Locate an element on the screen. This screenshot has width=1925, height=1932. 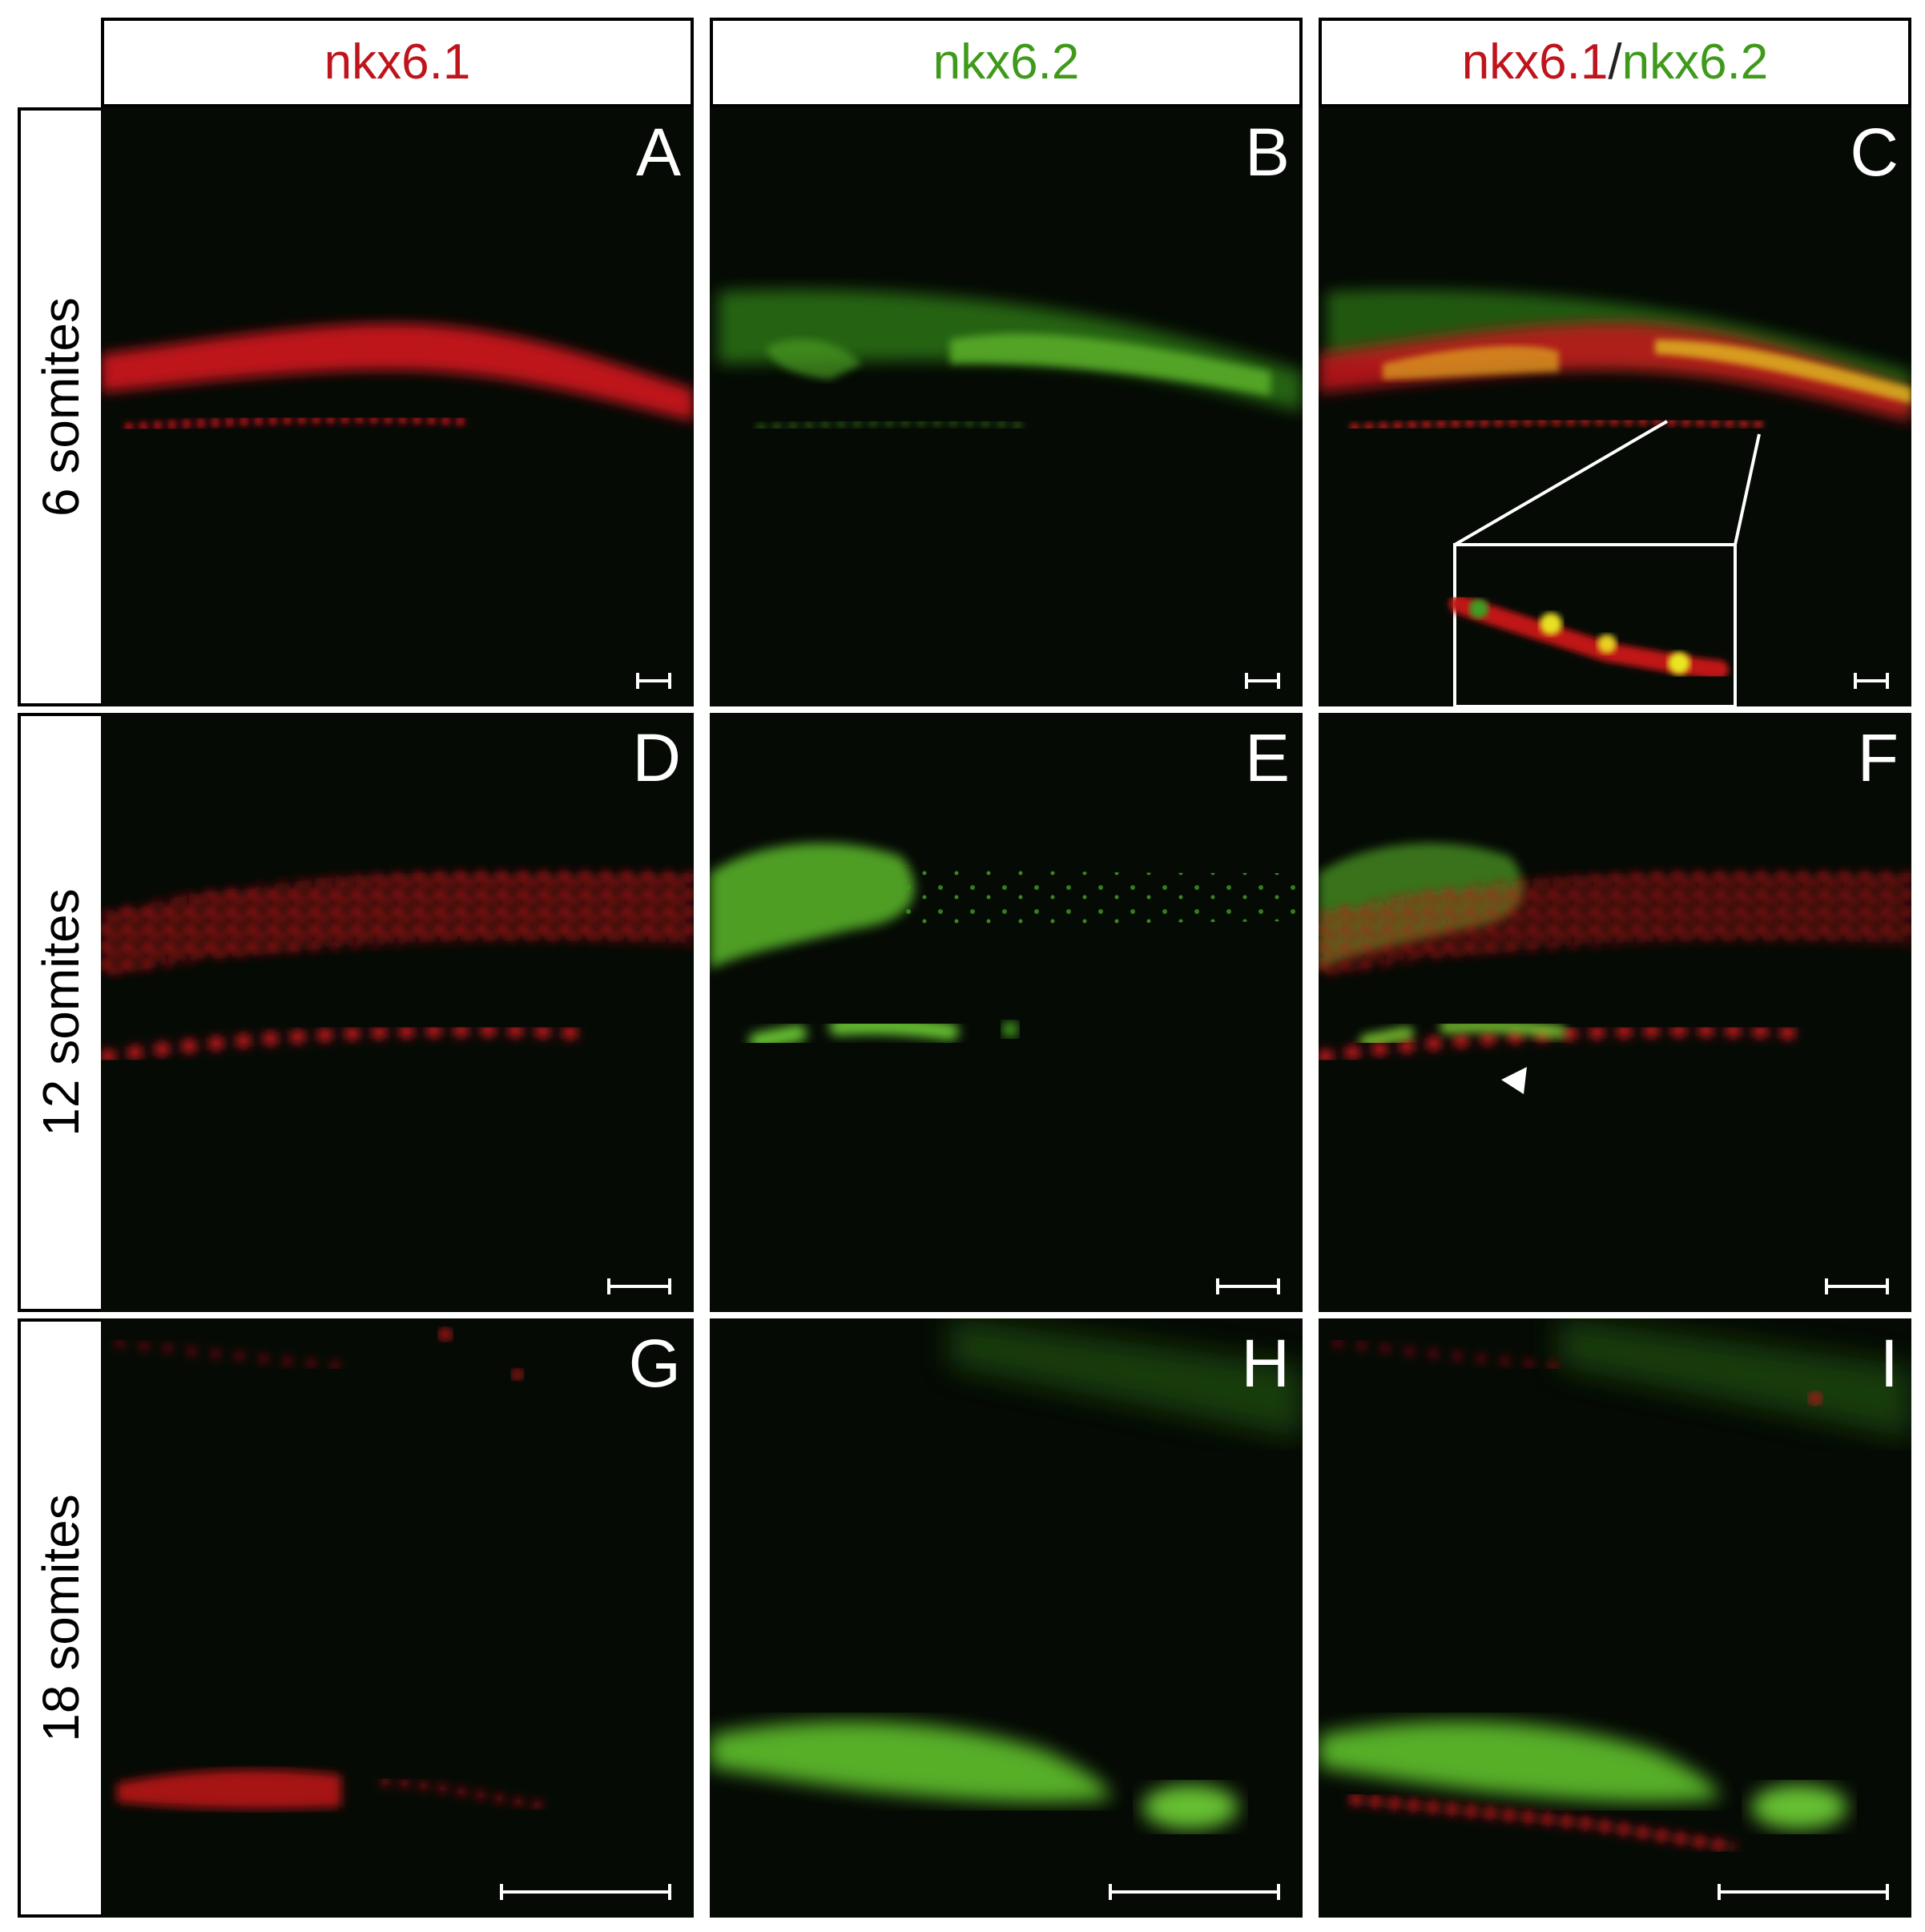
column-label-red: nkx6.1 is located at coordinates (1535, 62).